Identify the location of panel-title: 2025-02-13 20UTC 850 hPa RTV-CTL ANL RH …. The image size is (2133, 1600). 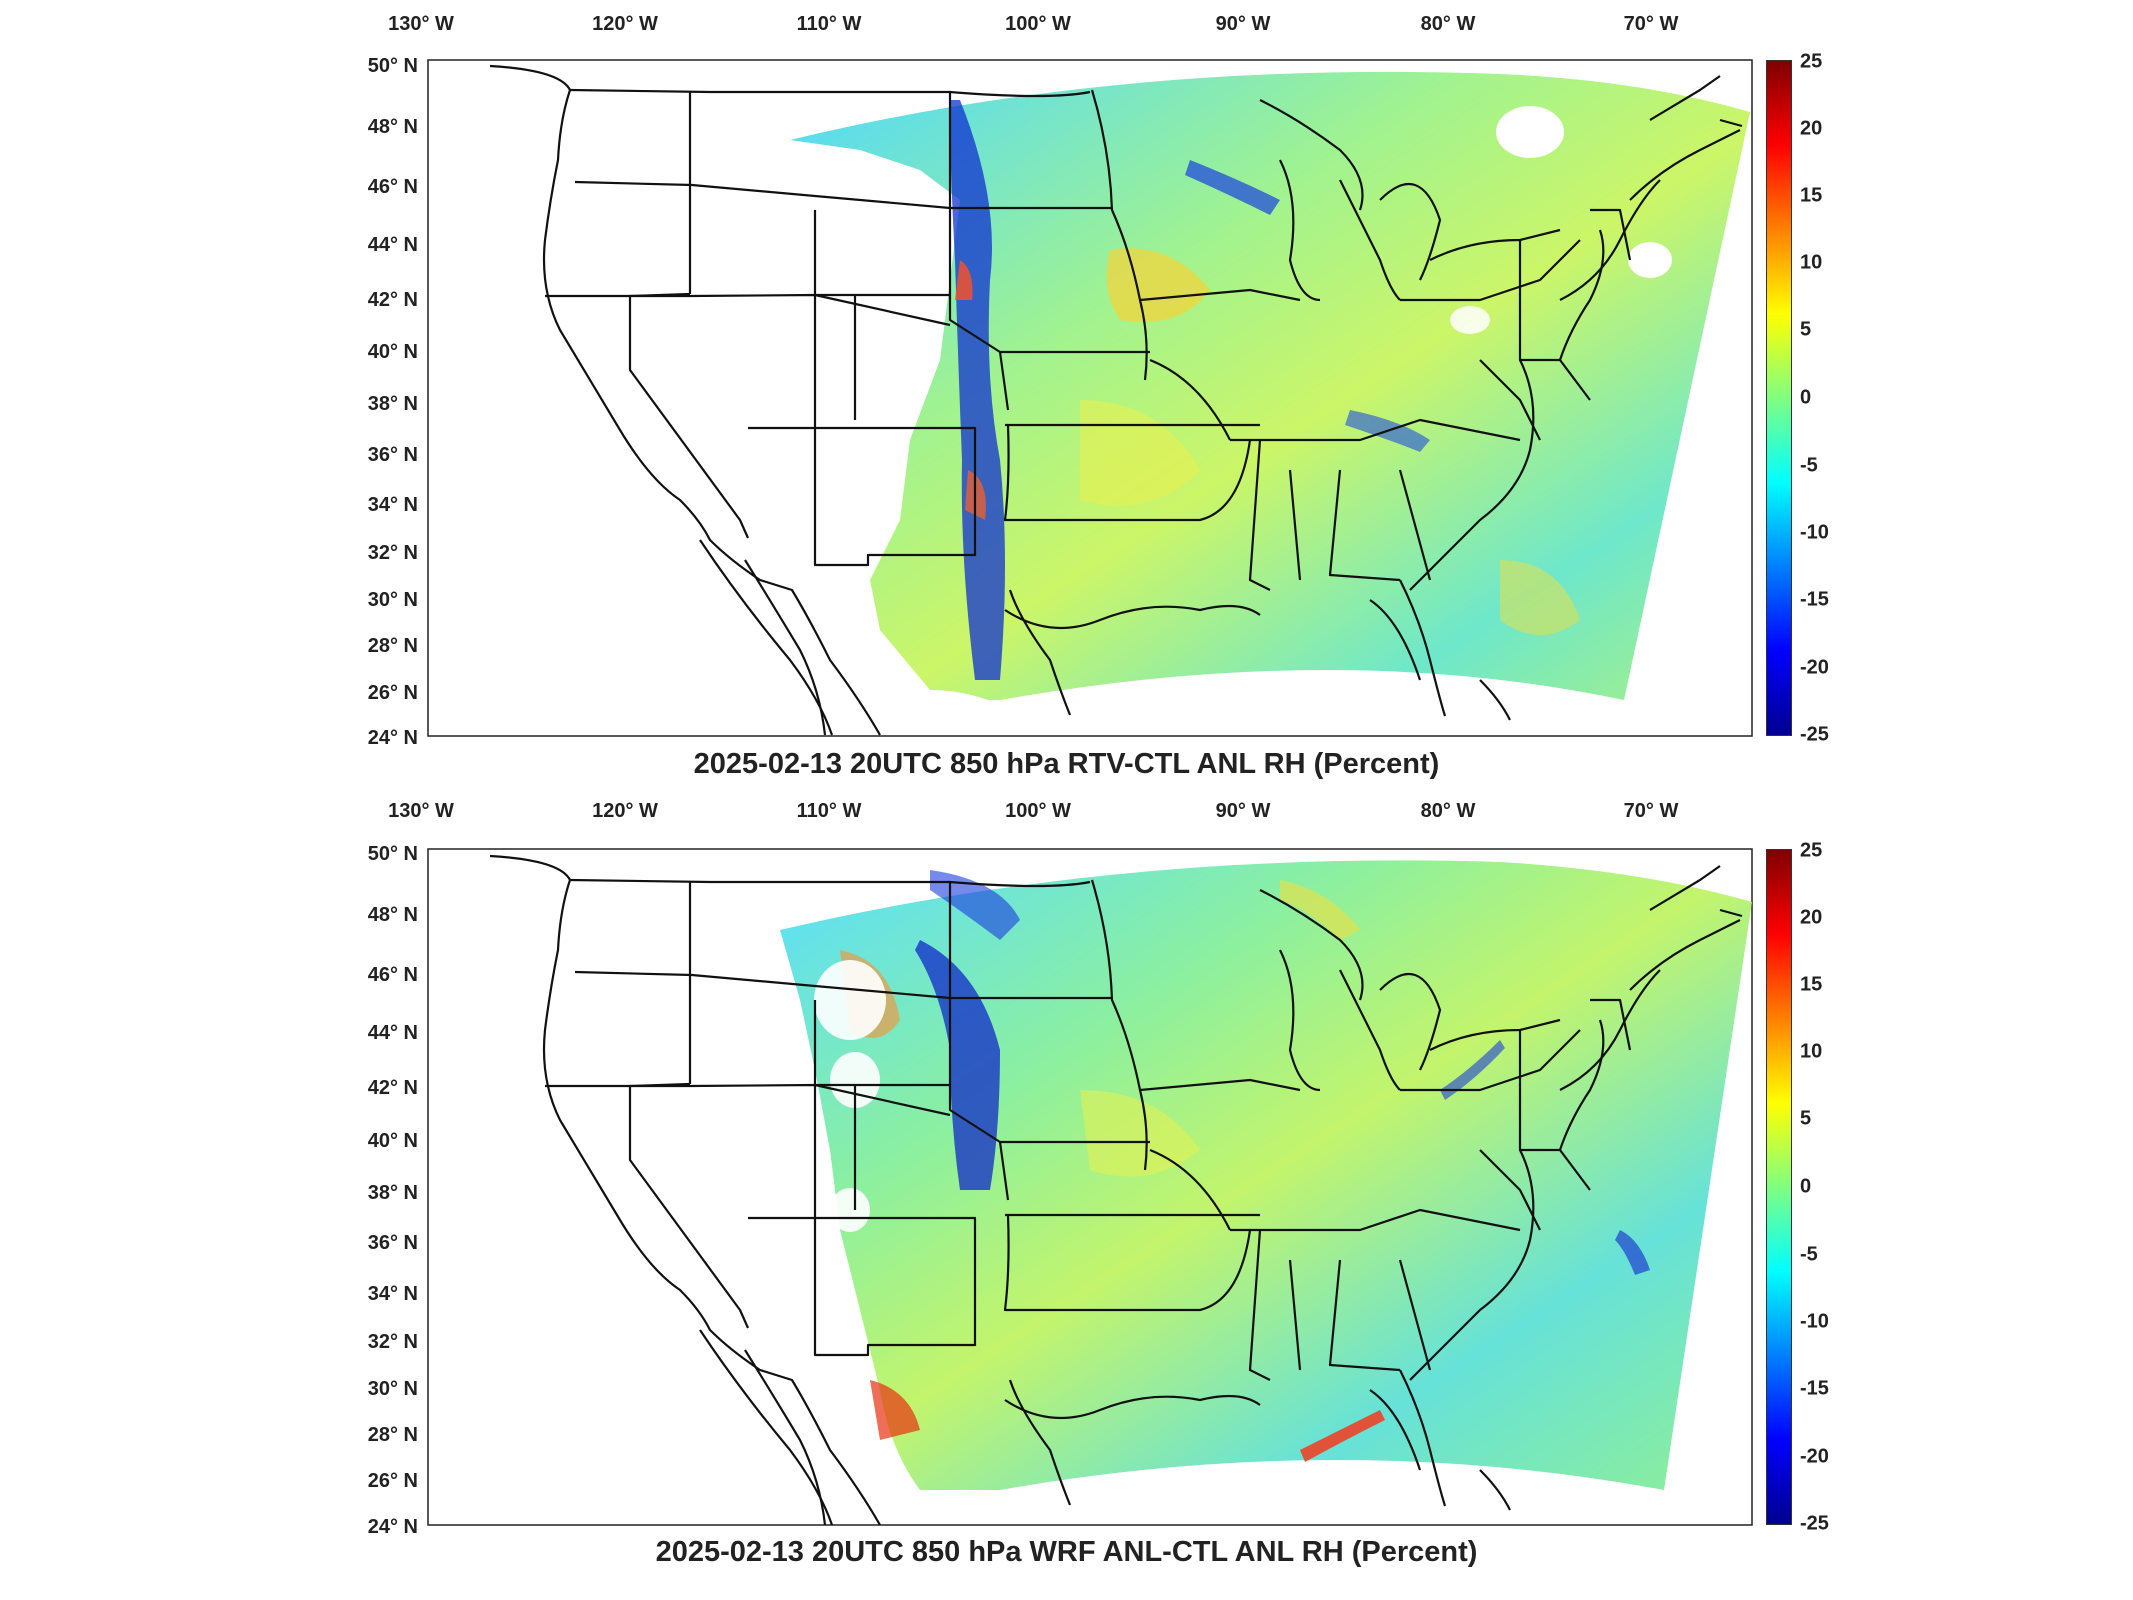
(1066, 764).